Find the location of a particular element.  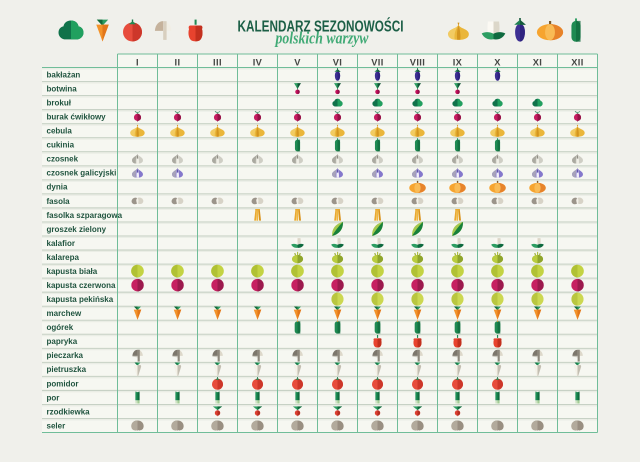

svg-text: bakłażan is located at coordinates (64, 74).